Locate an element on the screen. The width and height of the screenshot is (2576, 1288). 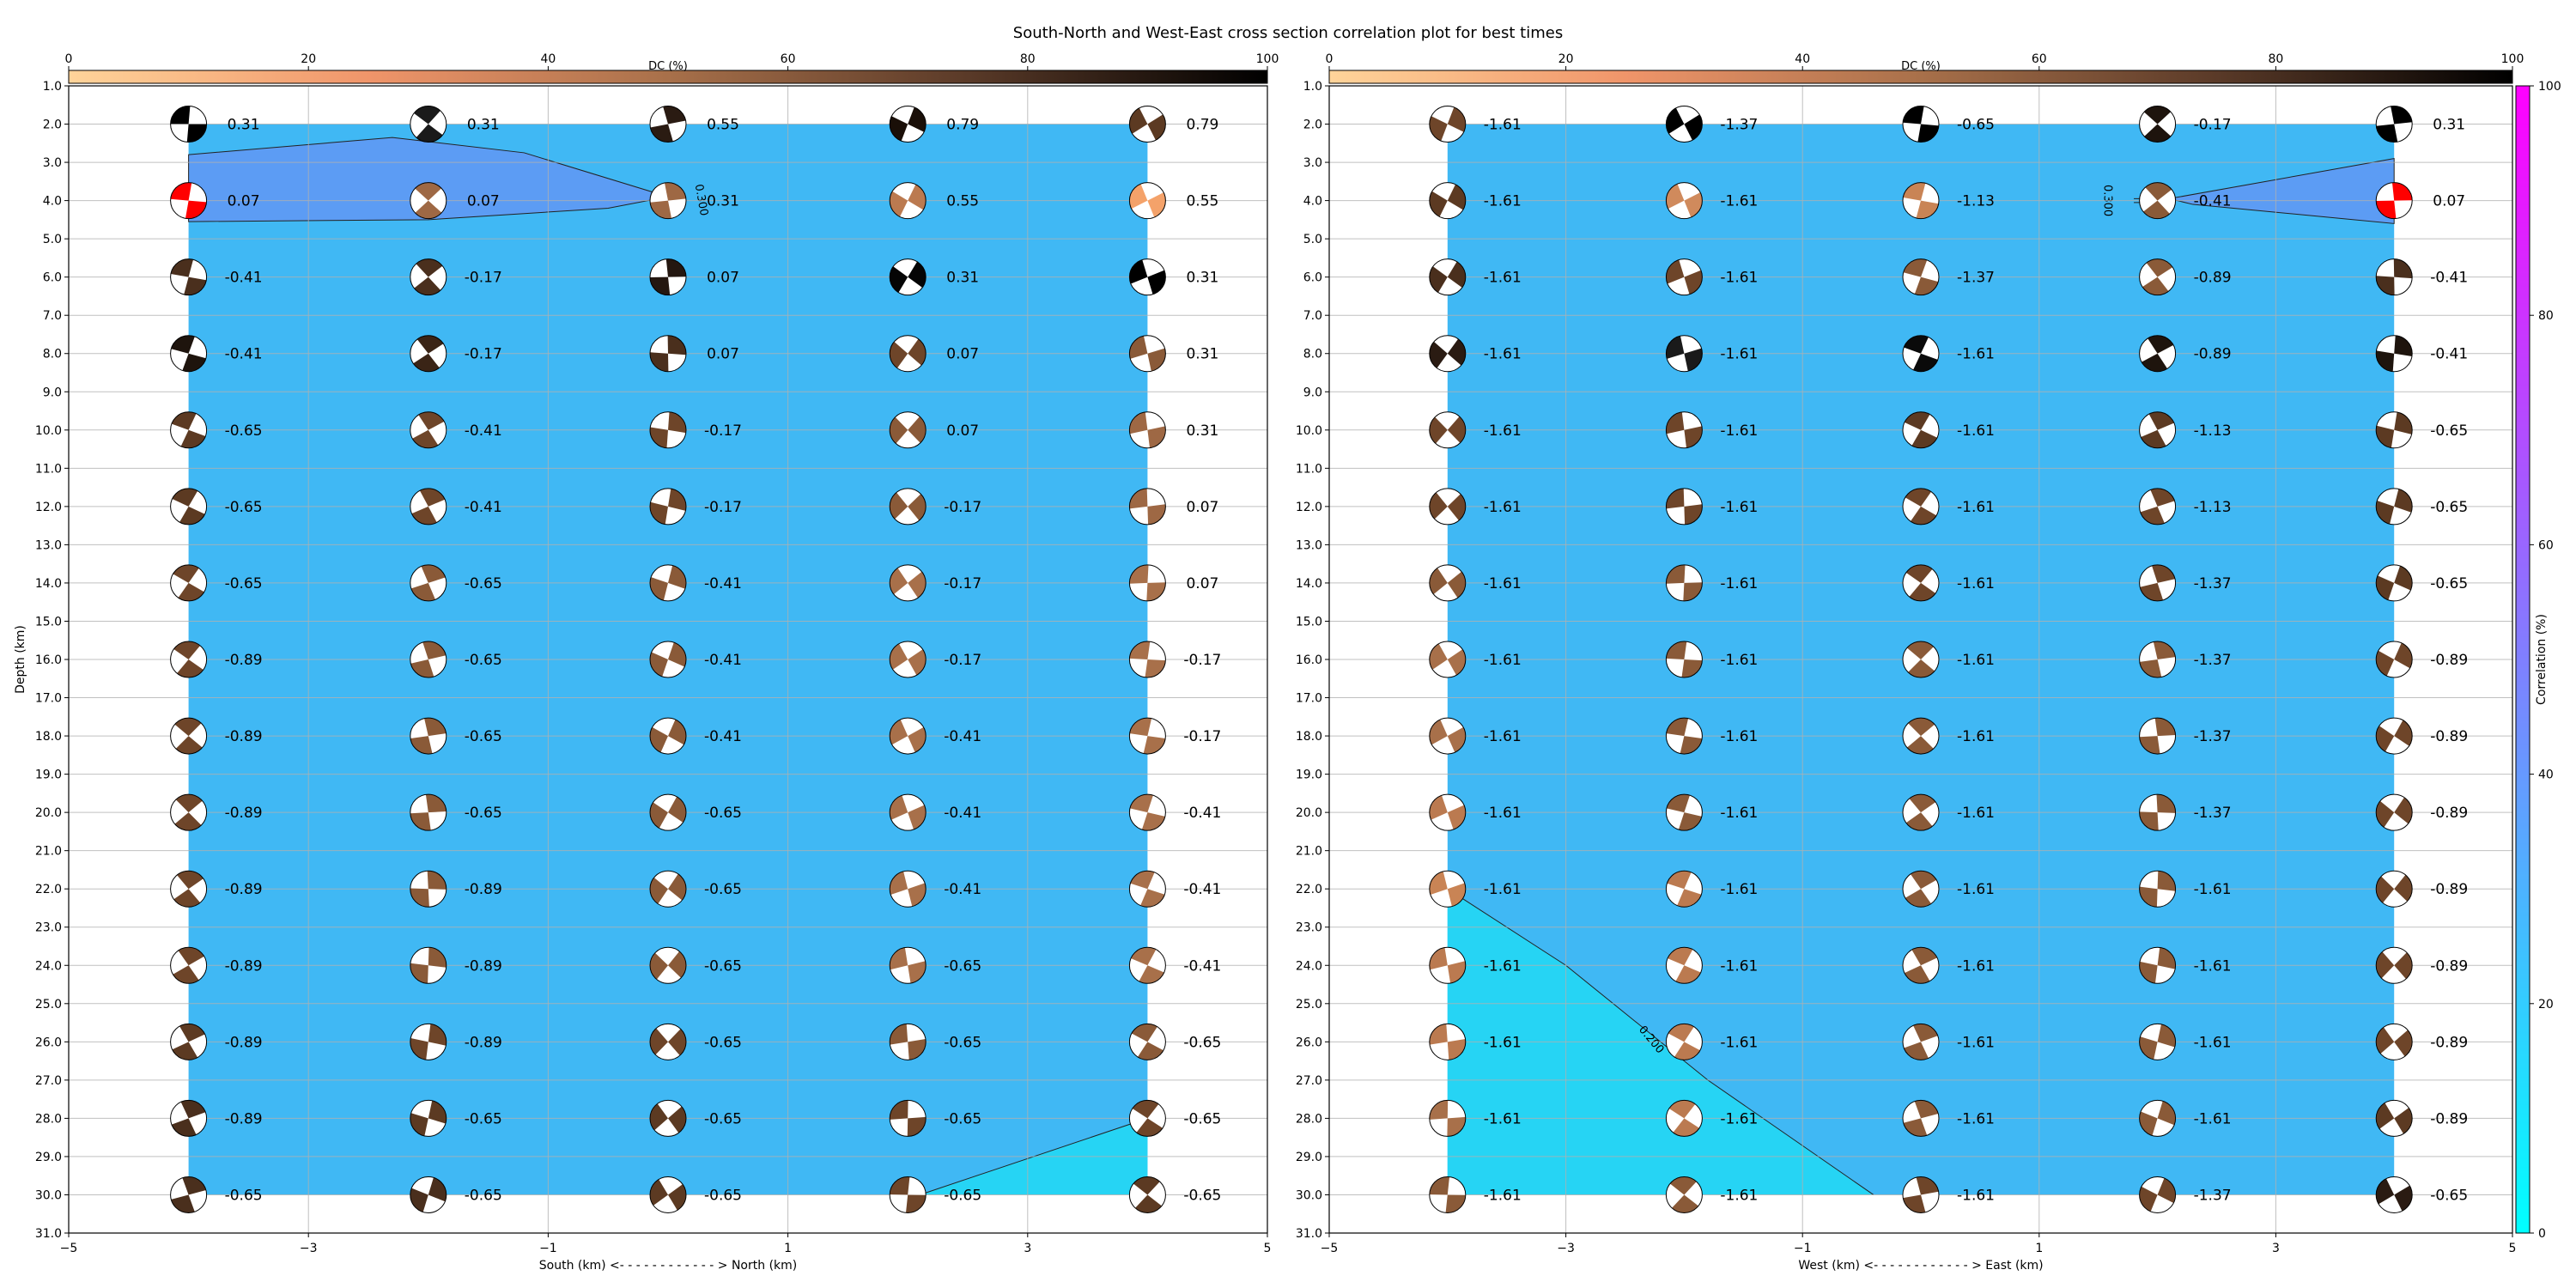
dc-tick-label: 40 is located at coordinates (1802, 59).